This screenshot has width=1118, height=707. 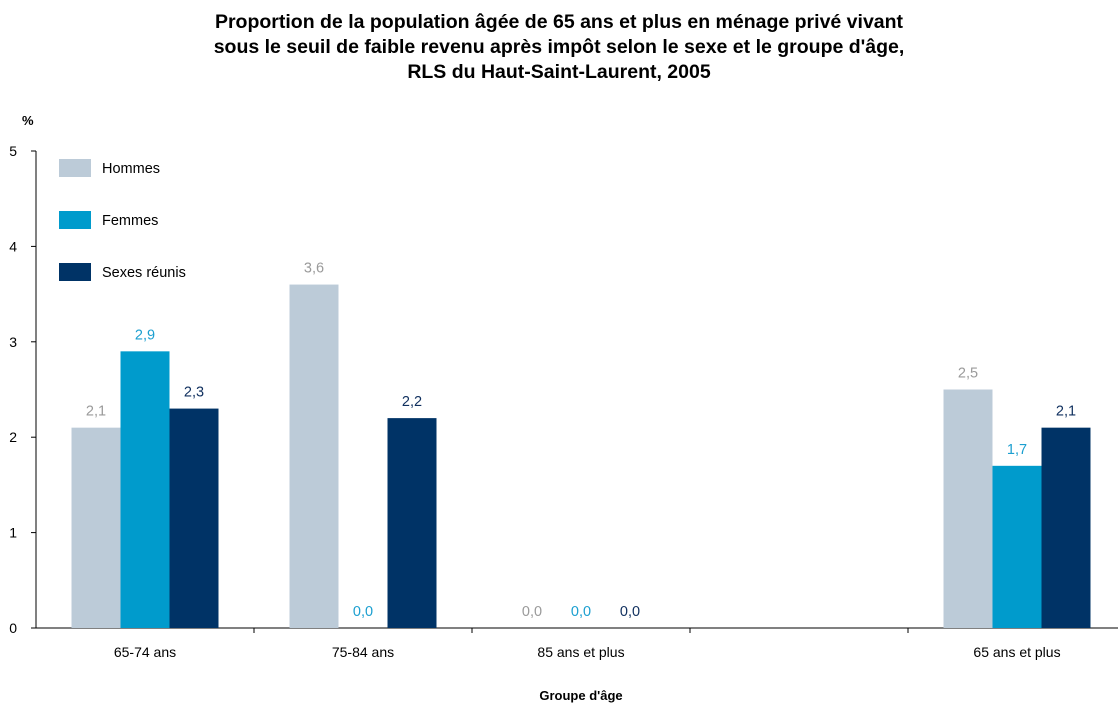 I want to click on x-category-label: 65-74 ans, so click(x=145, y=652).